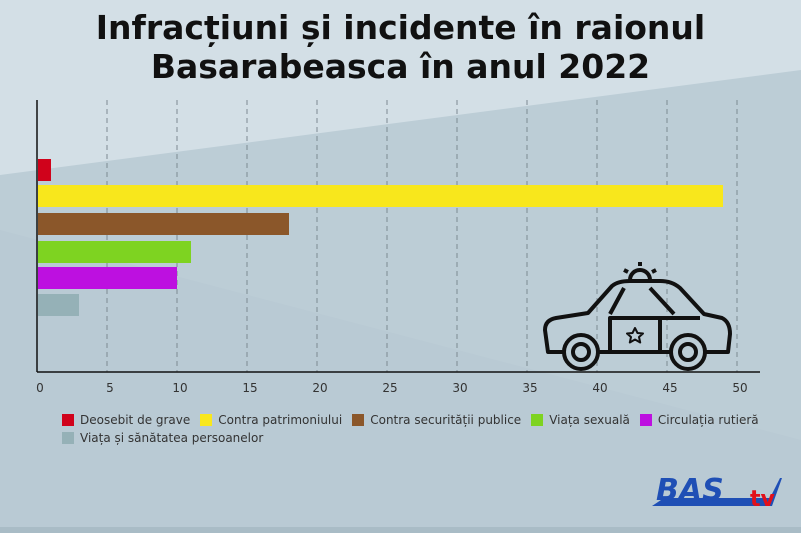  I want to click on x-tick-label: 25, so click(389, 388).